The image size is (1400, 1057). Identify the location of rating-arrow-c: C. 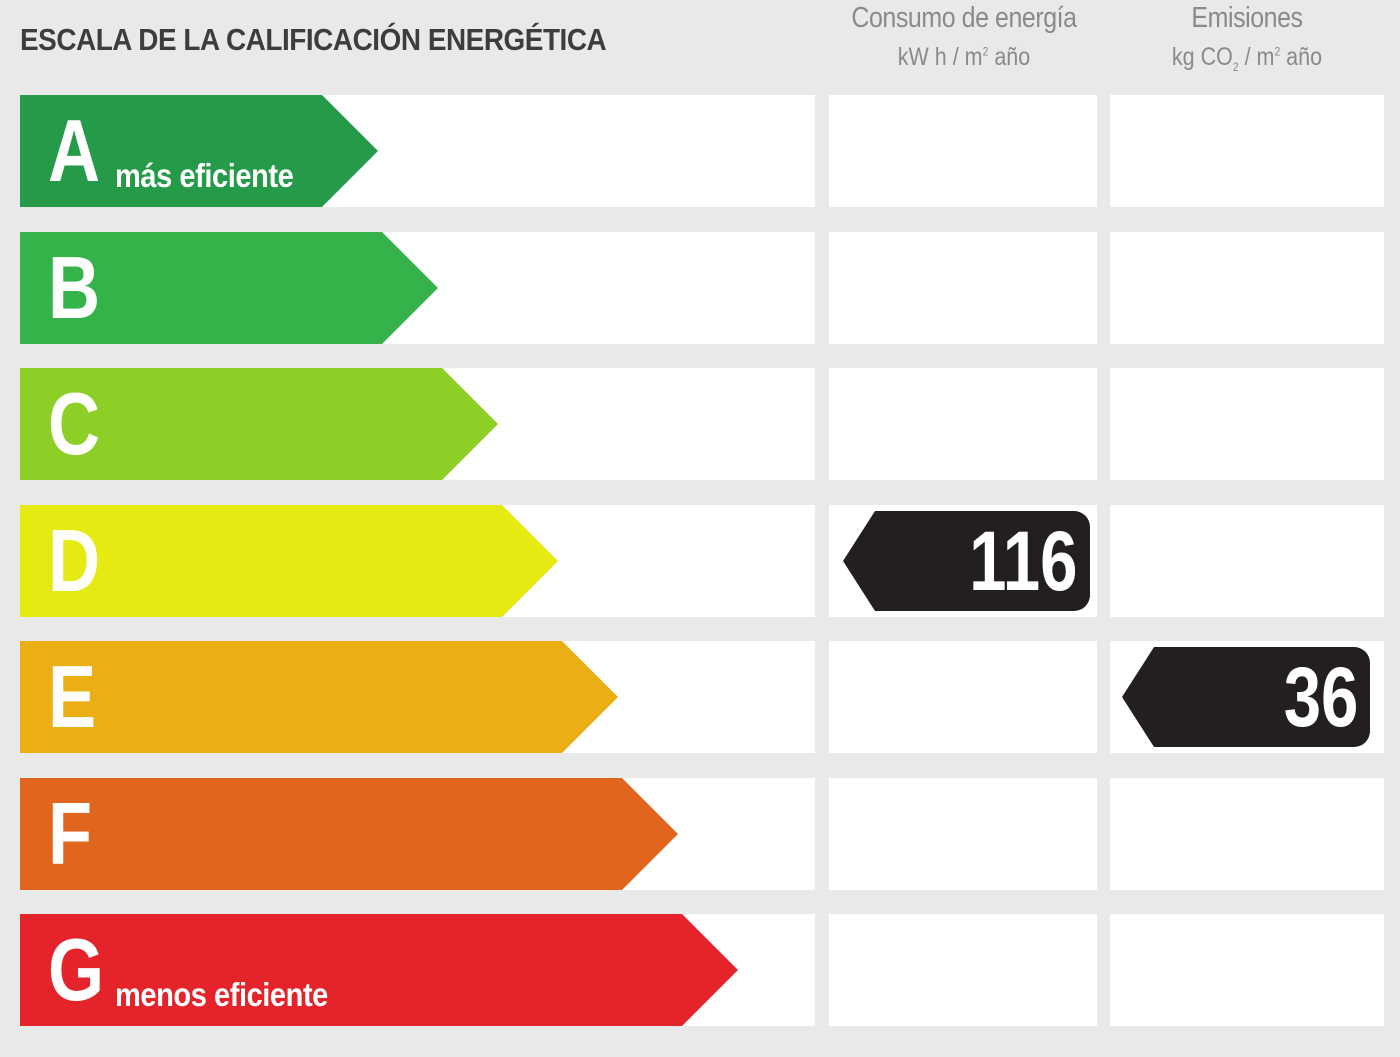
(259, 424).